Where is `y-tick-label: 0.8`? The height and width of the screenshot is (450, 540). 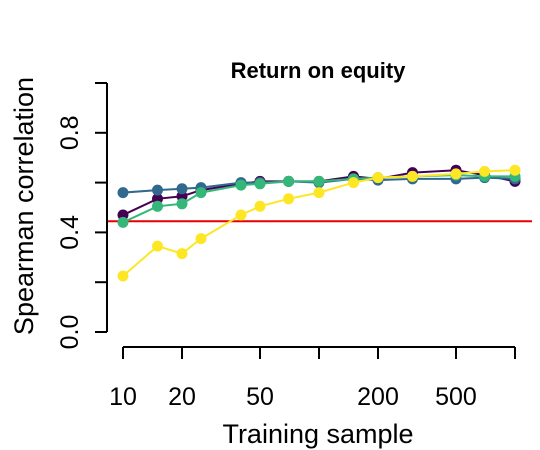
y-tick-label: 0.8 is located at coordinates (70, 132).